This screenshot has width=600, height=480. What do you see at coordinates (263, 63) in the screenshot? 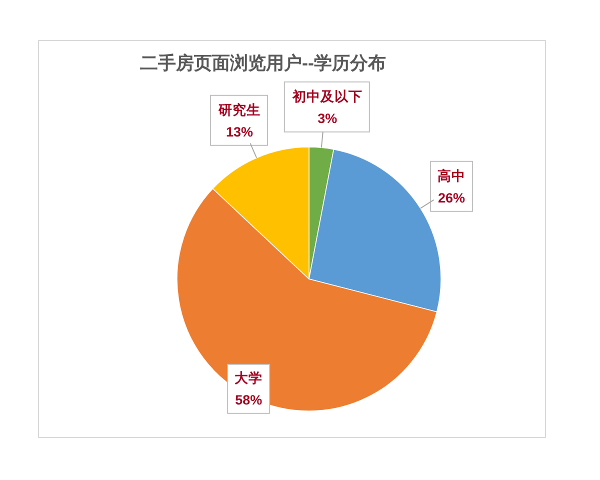
I see `title: 二手房页面浏览用户--学历分布` at bounding box center [263, 63].